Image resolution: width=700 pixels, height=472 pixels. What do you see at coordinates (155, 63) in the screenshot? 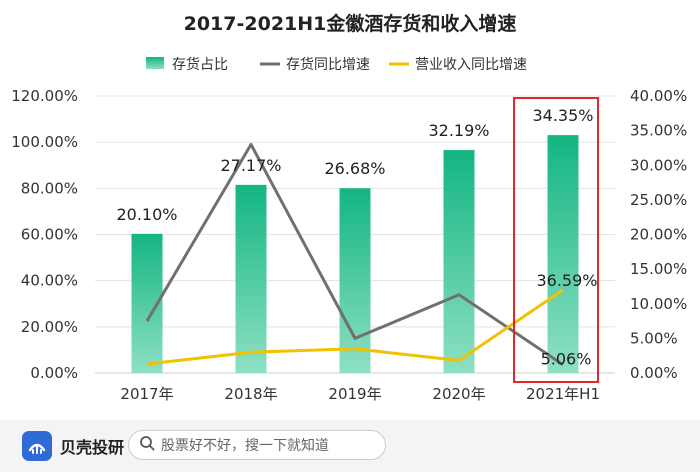
I see `legend-swatch` at bounding box center [155, 63].